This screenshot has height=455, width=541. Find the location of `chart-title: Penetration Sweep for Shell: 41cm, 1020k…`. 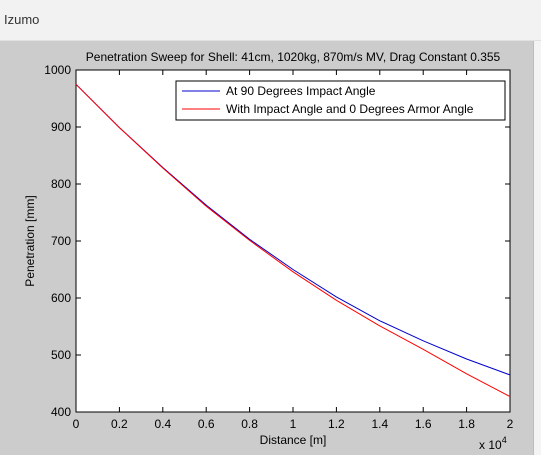

chart-title: Penetration Sweep for Shell: 41cm, 1020k… is located at coordinates (293, 57).